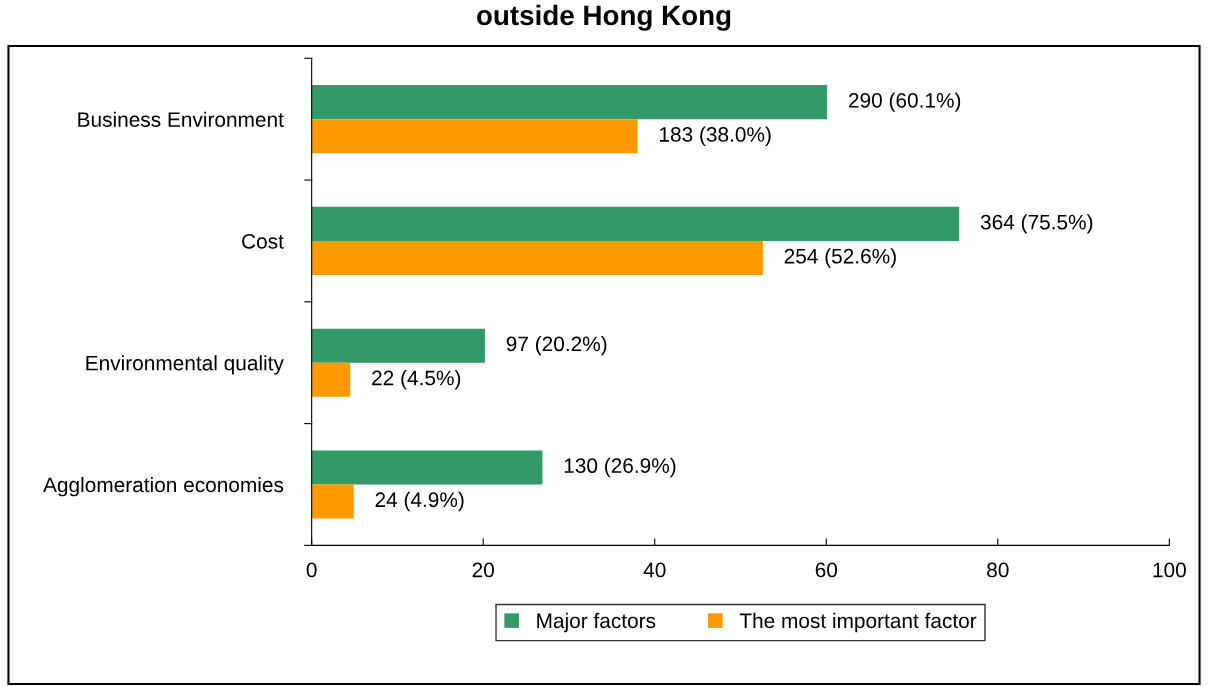 The height and width of the screenshot is (686, 1208). I want to click on data-label: 290 (60.1%), so click(905, 102).